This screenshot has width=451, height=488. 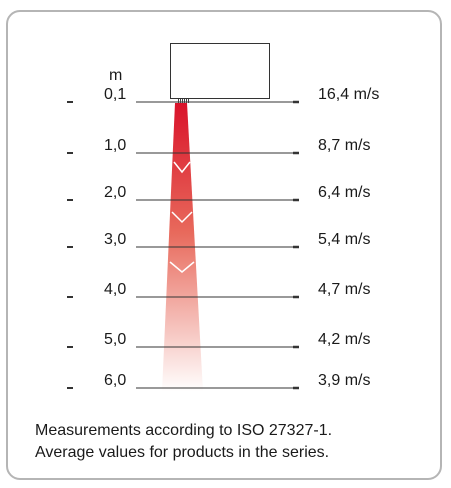 I want to click on velocity-value: 4,2 m/s, so click(x=344, y=339).